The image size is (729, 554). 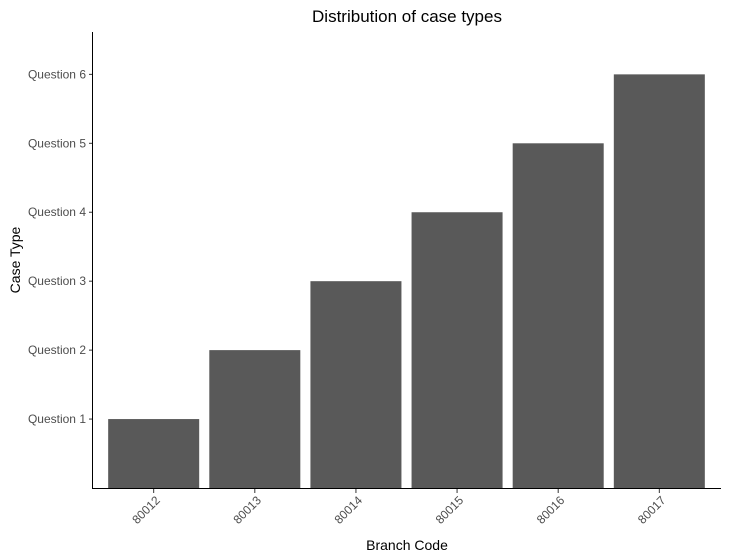 I want to click on x-tick-label: 80016, so click(x=551, y=510).